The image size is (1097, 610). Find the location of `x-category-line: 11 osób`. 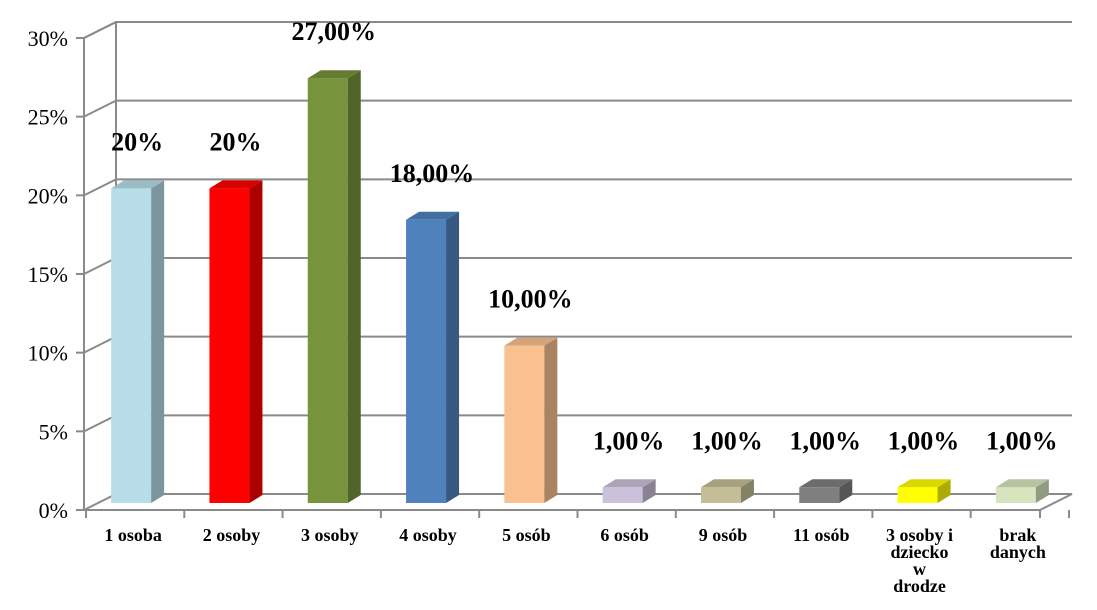

x-category-line: 11 osób is located at coordinates (821, 535).